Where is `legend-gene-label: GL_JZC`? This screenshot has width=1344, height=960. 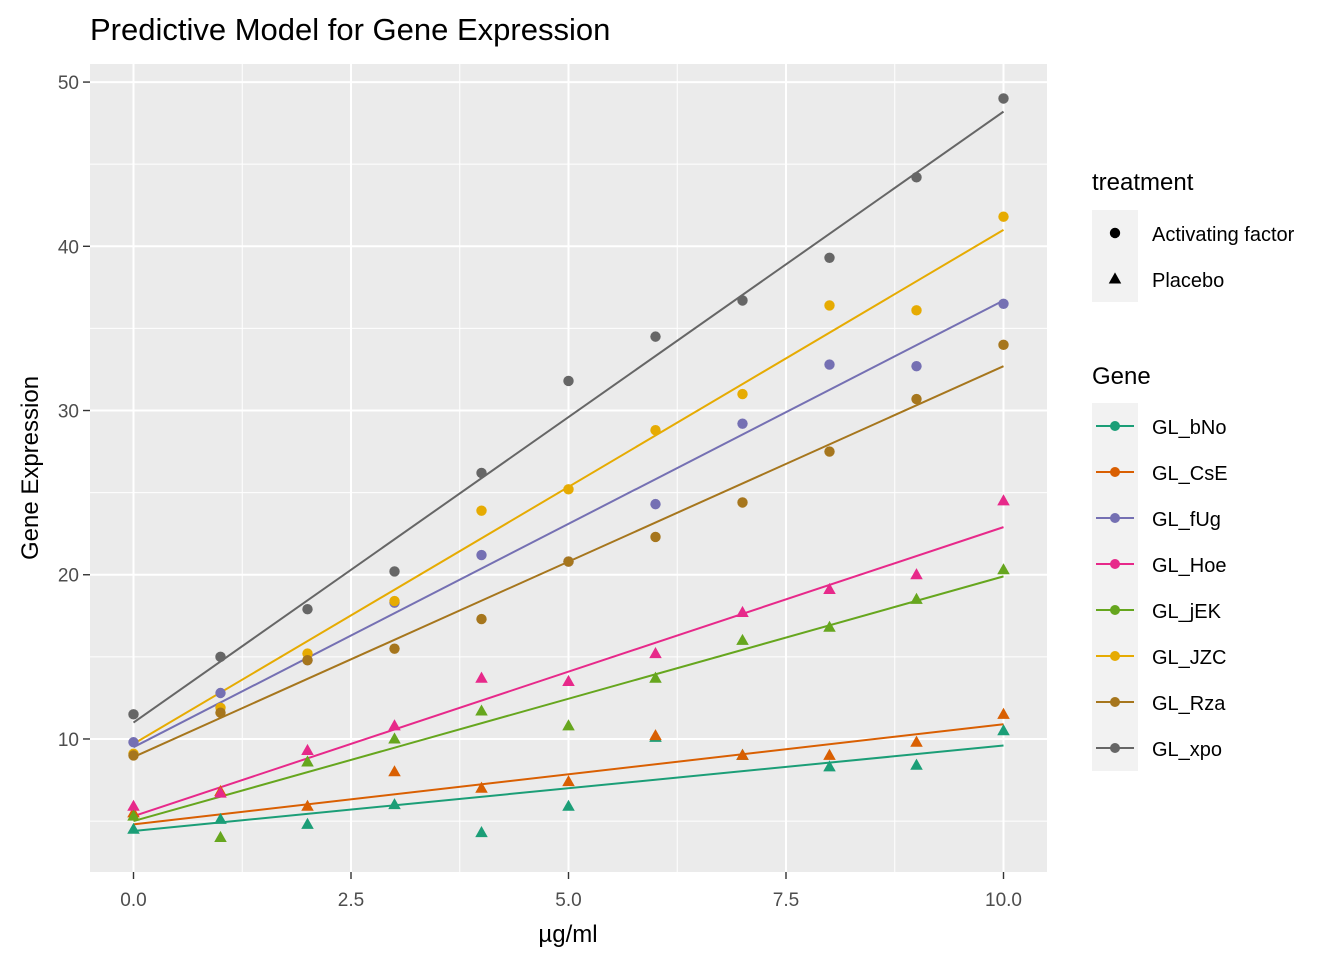 legend-gene-label: GL_JZC is located at coordinates (1189, 658).